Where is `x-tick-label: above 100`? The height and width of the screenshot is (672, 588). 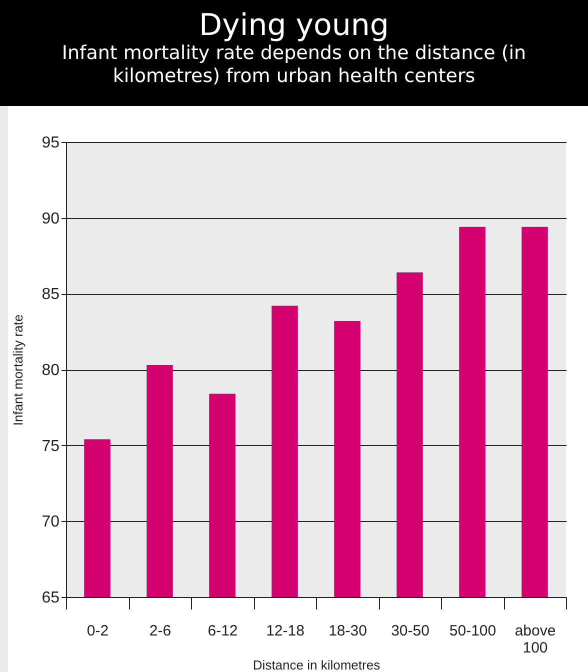
x-tick-label: above 100 is located at coordinates (535, 639).